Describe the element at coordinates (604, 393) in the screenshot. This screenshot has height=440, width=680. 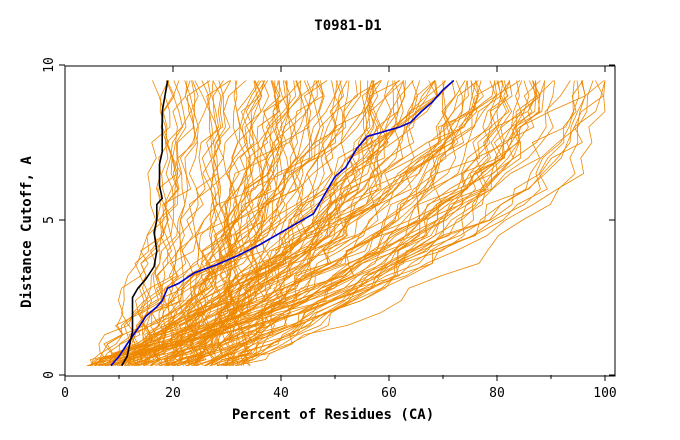
I see `x-tick-label: 100` at that location.